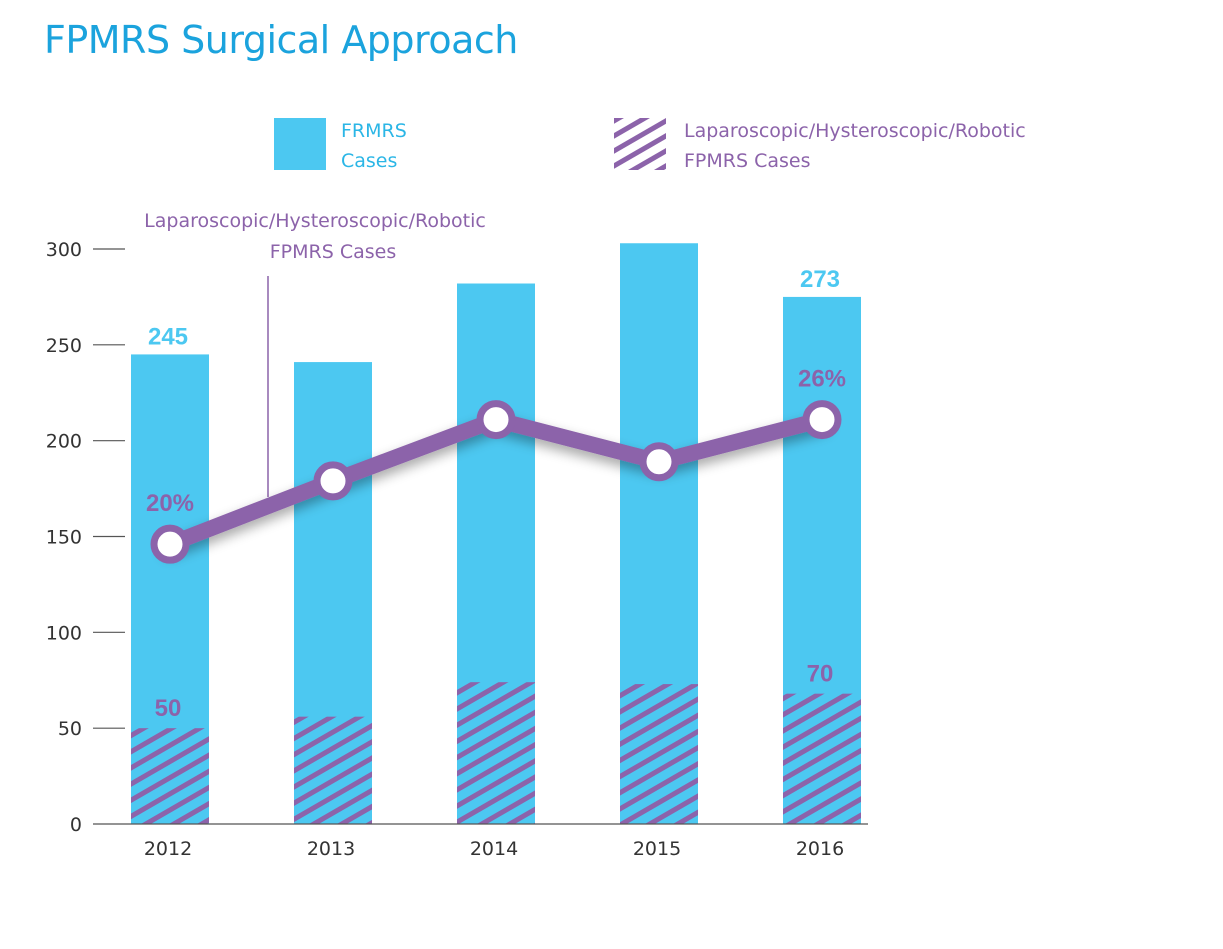  I want to click on y-tick-label-200: 200, so click(64, 442).